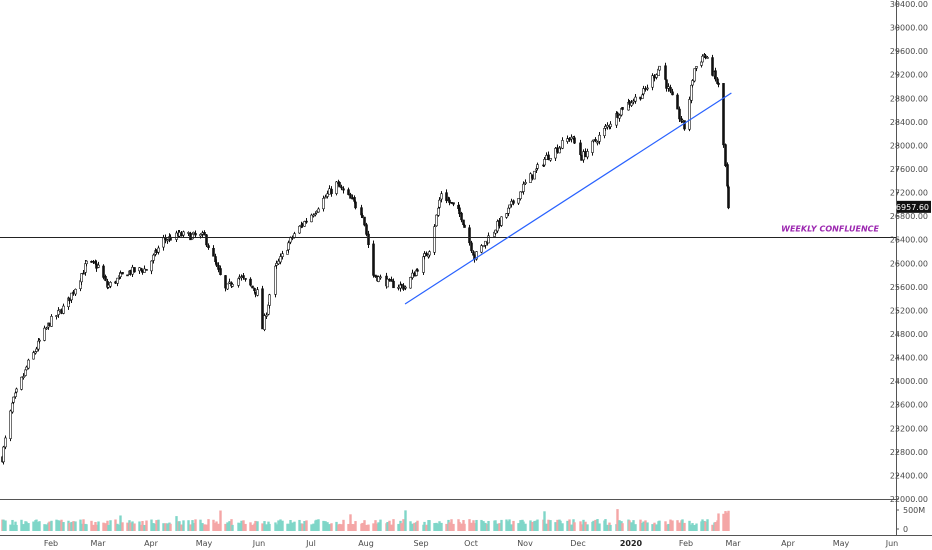  Describe the element at coordinates (204, 543) in the screenshot. I see `time-label: May` at that location.